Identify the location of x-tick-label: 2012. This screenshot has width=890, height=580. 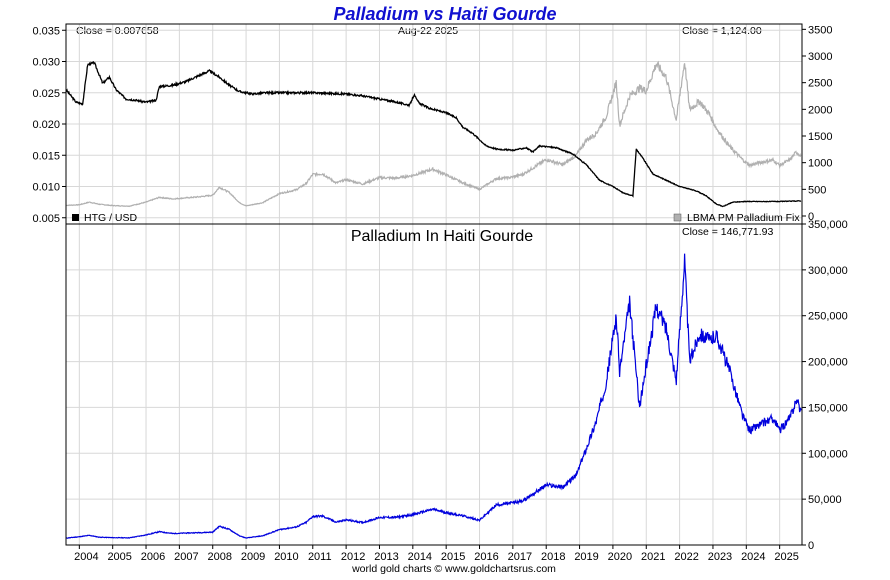
(353, 557).